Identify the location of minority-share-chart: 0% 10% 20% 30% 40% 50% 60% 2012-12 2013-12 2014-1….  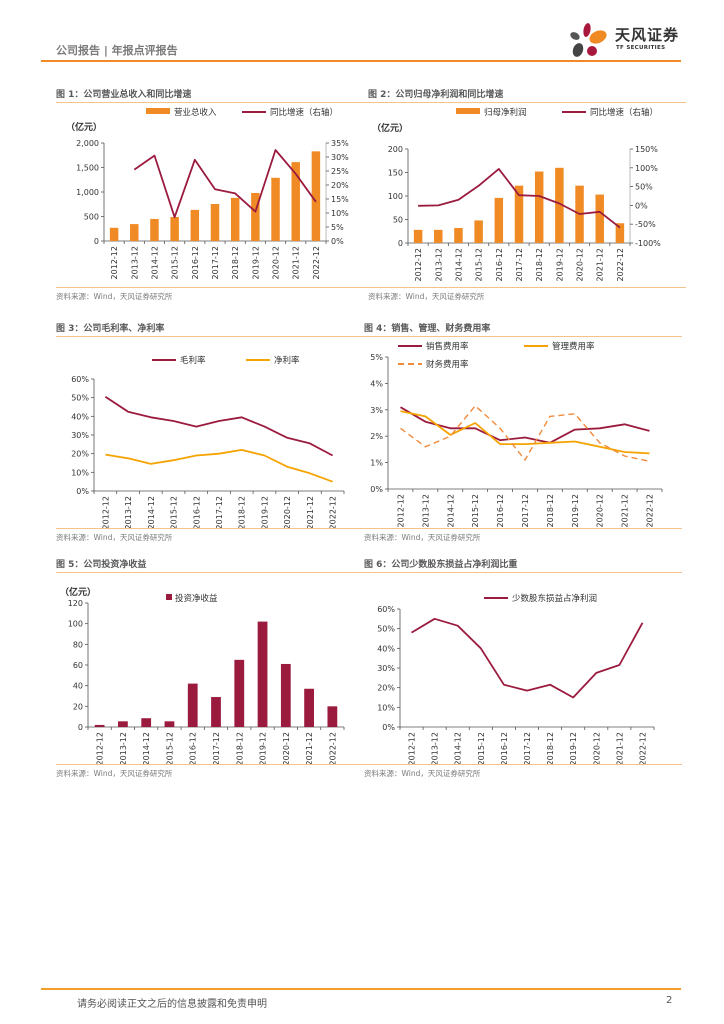
(516, 678).